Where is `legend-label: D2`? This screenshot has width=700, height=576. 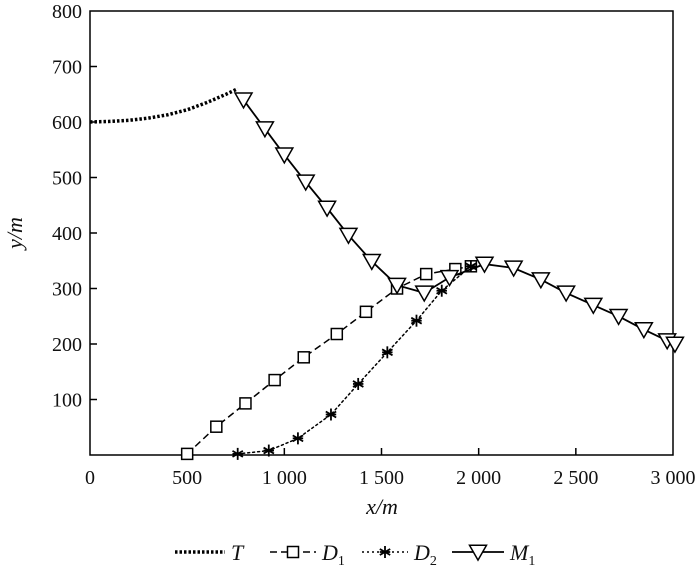 legend-label: D2 is located at coordinates (425, 554).